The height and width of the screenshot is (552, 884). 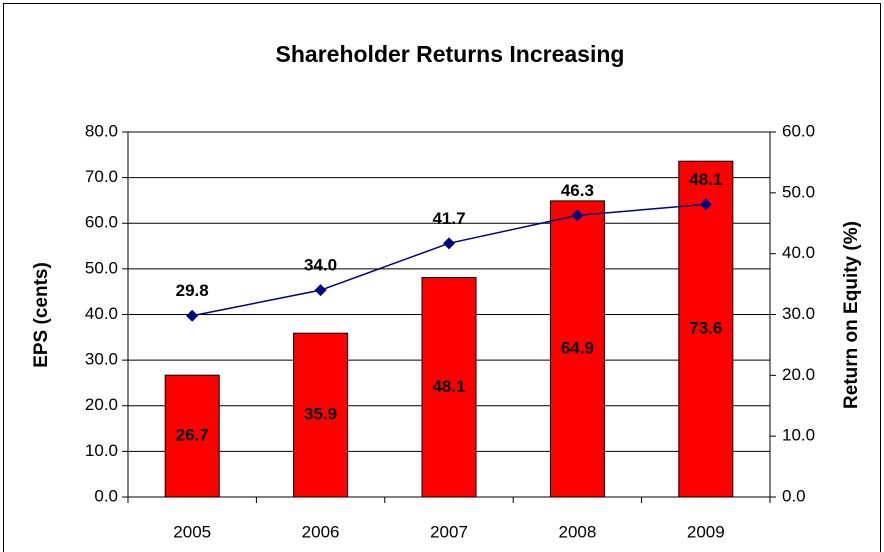 What do you see at coordinates (851, 315) in the screenshot?
I see `y2-axis-title: Return on Equity (%)` at bounding box center [851, 315].